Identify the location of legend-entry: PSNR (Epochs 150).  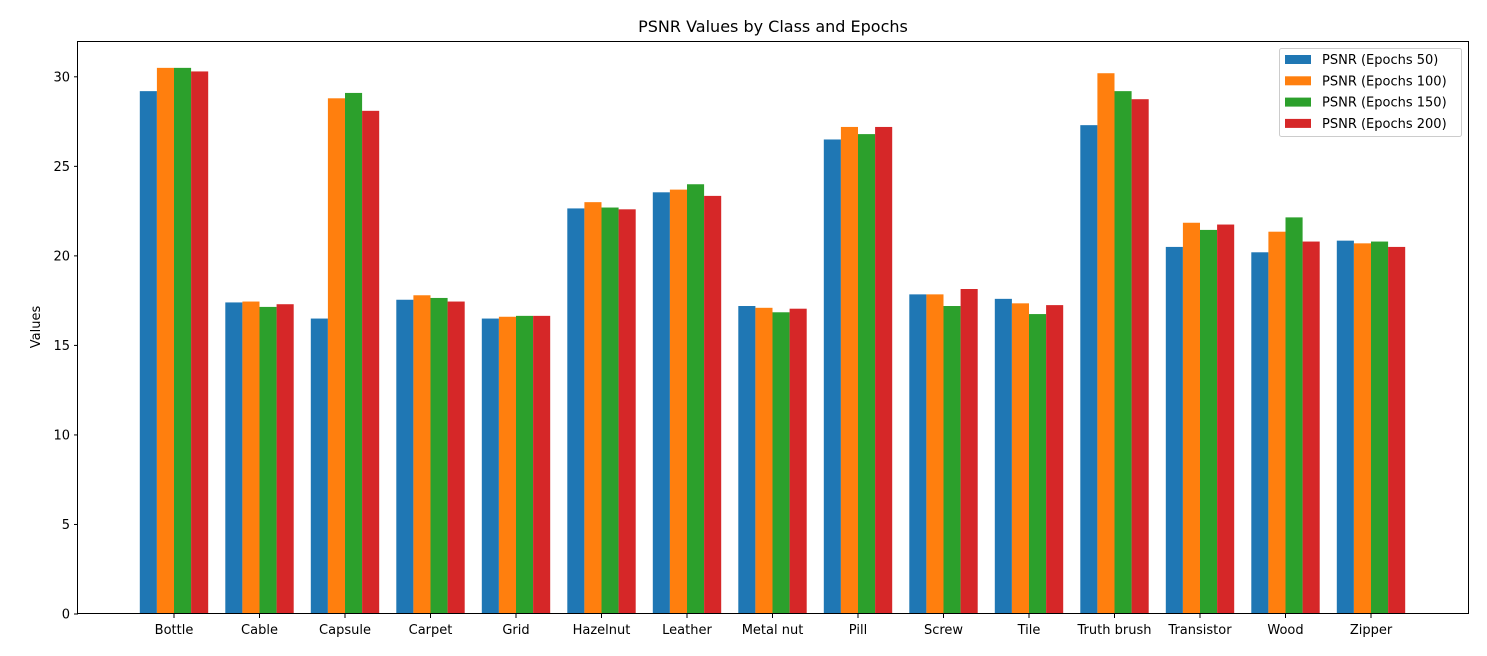
(1384, 103).